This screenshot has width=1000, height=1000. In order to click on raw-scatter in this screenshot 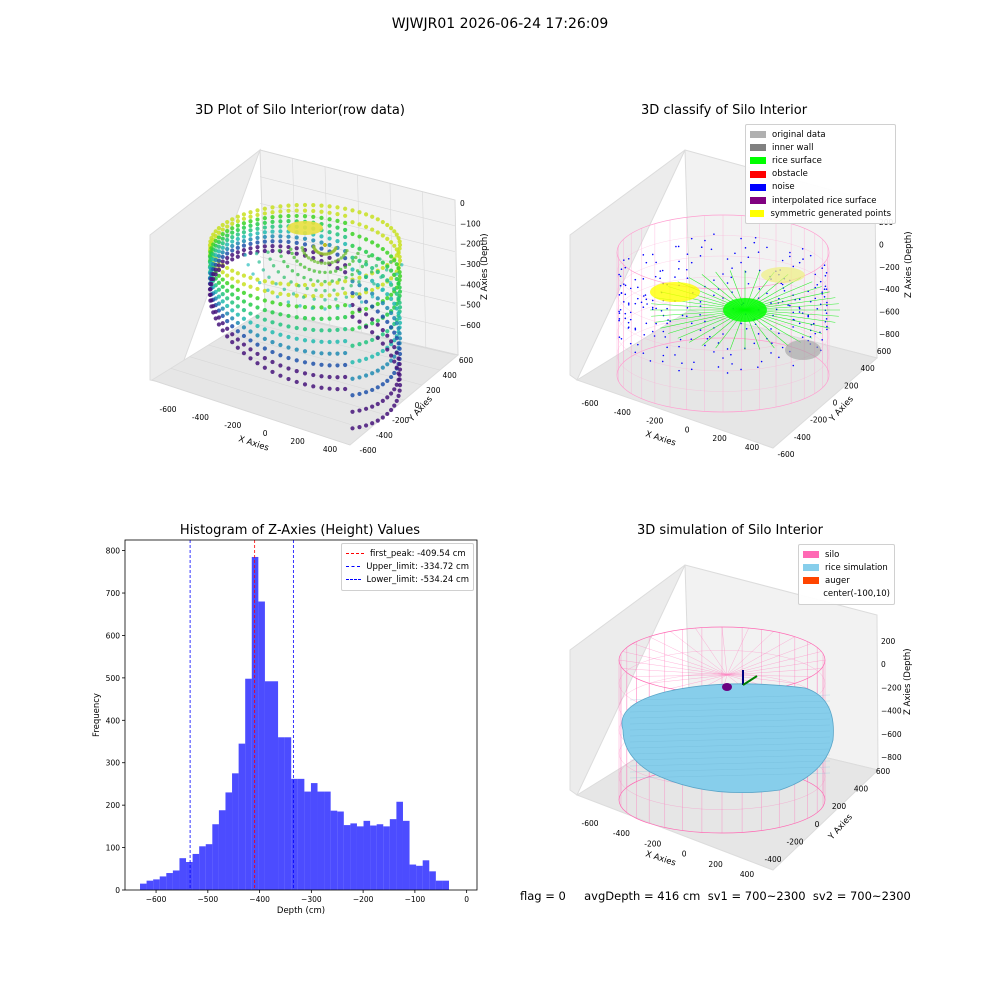, I will do `click(305, 316)`.